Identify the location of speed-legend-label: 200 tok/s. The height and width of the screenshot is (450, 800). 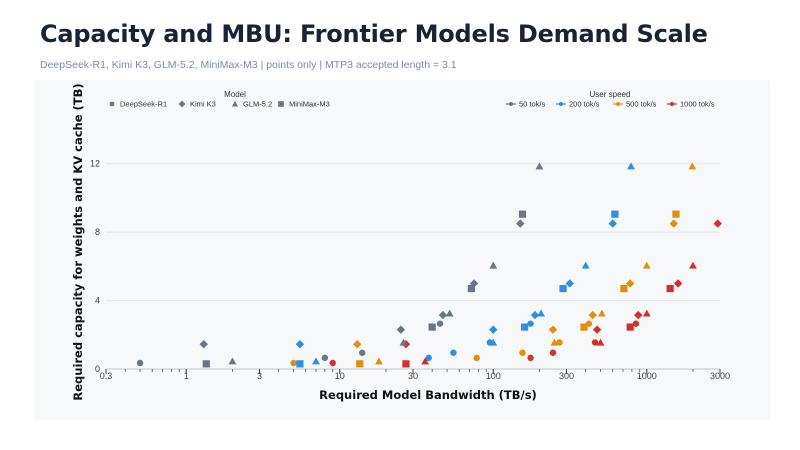
(584, 104).